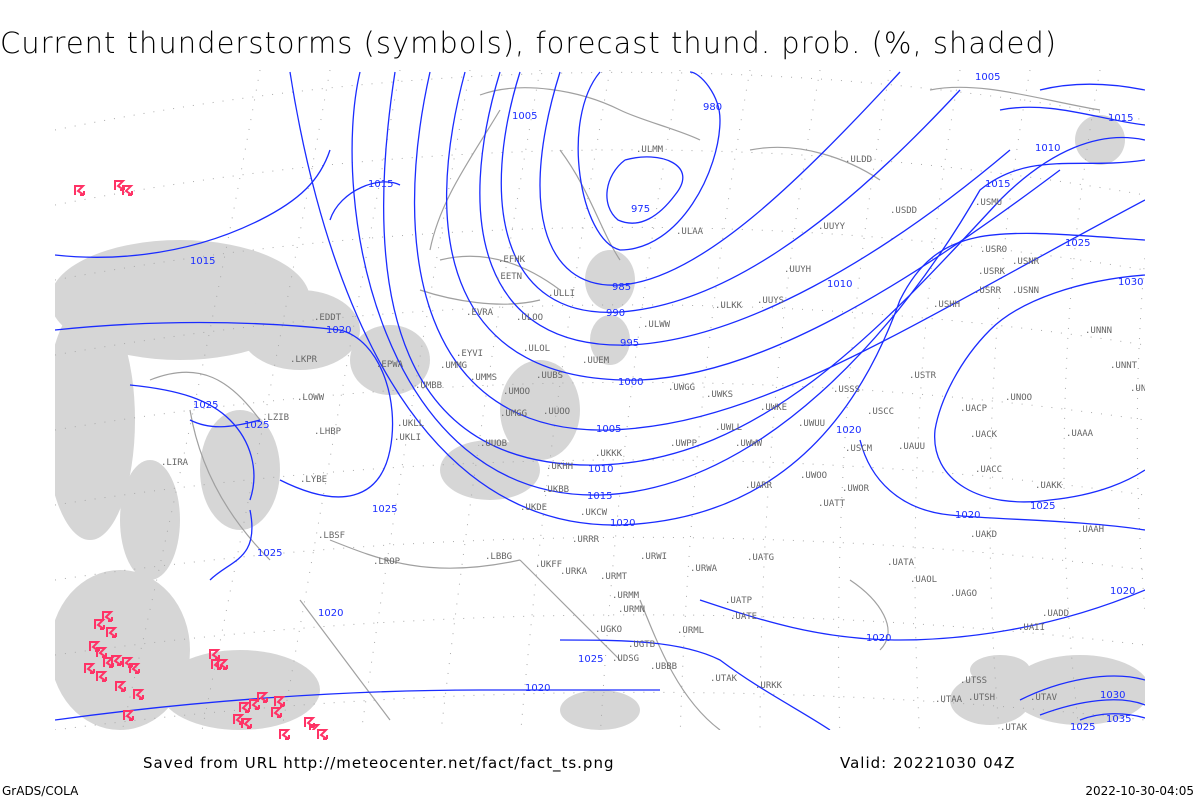 Image resolution: width=1200 pixels, height=800 pixels. I want to click on station-label: .UACP, so click(974, 409).